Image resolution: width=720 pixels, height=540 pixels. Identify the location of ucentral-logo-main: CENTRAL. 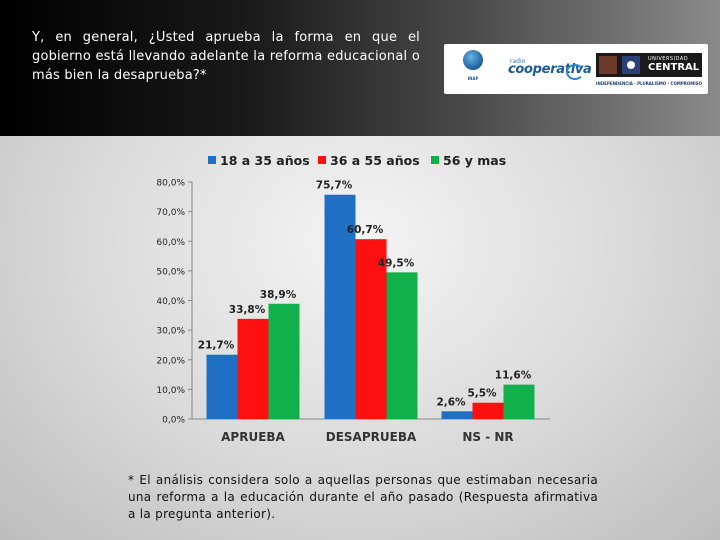
(674, 67).